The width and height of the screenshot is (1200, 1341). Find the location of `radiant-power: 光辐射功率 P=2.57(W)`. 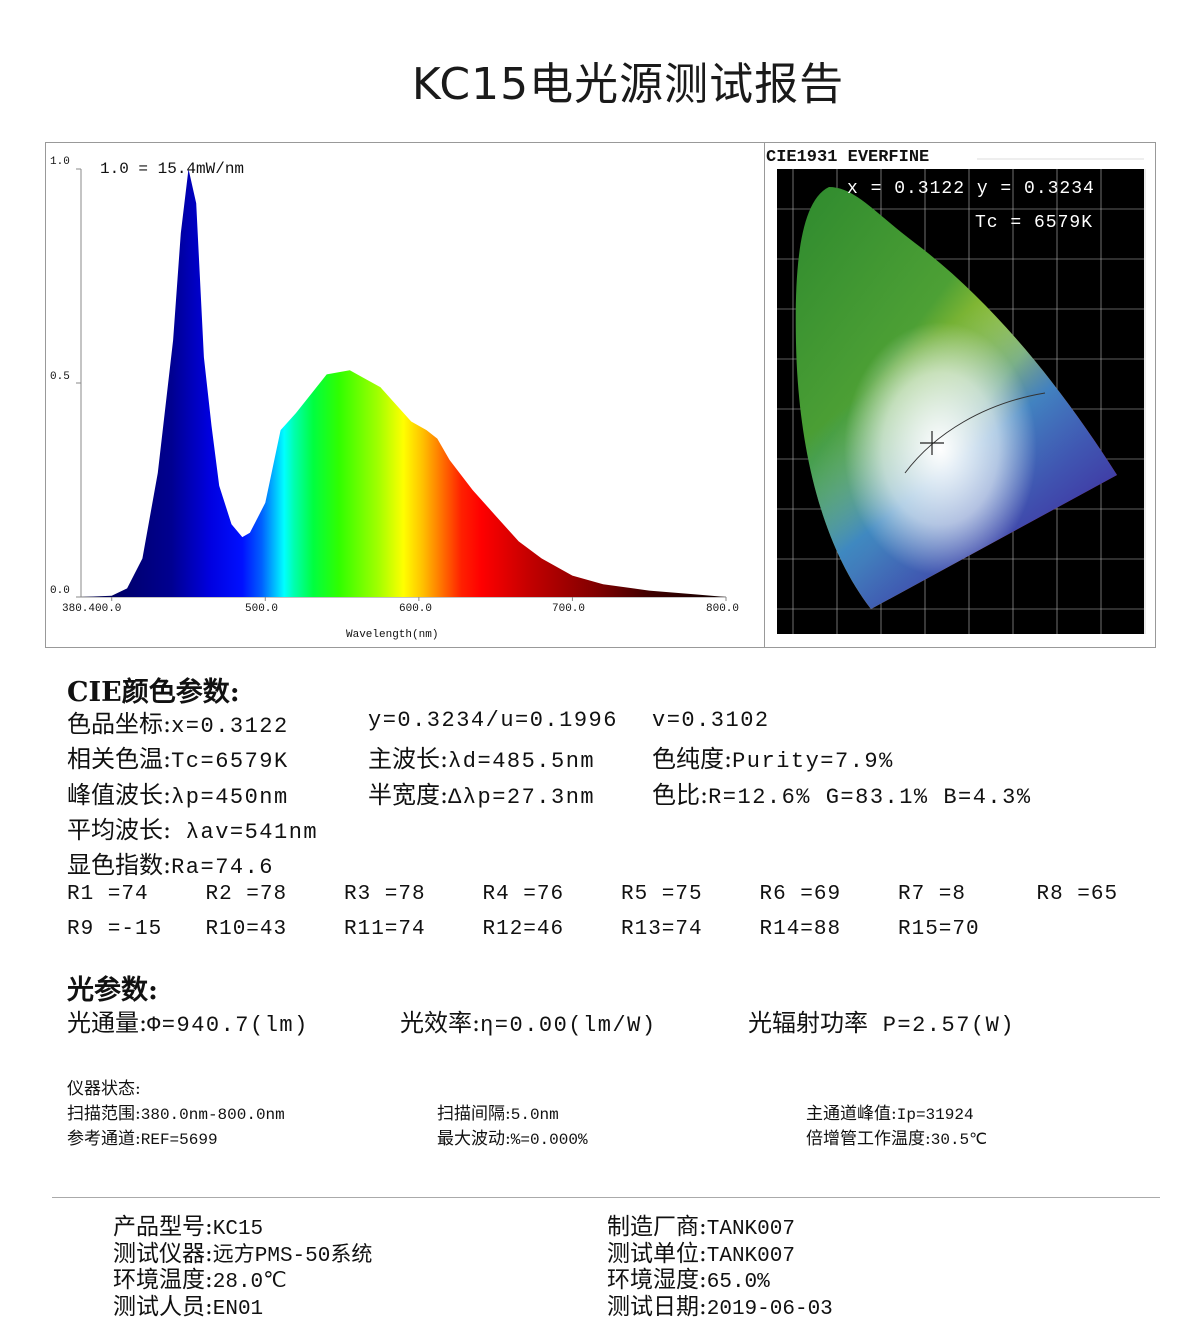

radiant-power: 光辐射功率 P=2.57(W) is located at coordinates (882, 1023).